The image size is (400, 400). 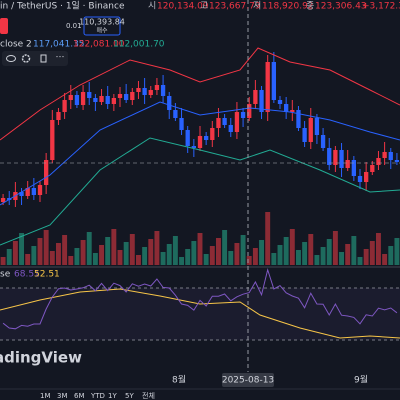 What do you see at coordinates (41, 358) in the screenshot?
I see `watermark: adingView` at bounding box center [41, 358].